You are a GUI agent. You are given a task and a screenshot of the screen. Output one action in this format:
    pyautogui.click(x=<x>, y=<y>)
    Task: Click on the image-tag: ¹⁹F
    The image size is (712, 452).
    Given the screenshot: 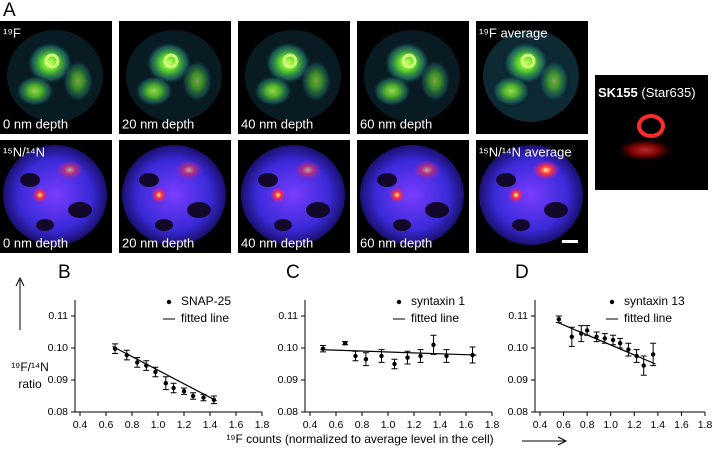 What is the action you would take?
    pyautogui.click(x=12, y=32)
    